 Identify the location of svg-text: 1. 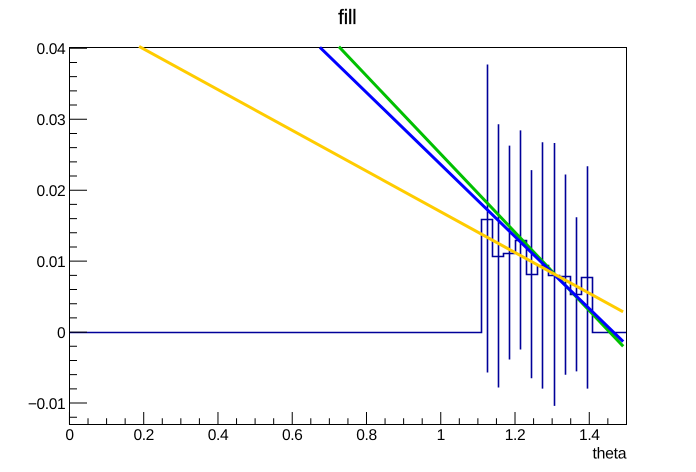
(441, 435).